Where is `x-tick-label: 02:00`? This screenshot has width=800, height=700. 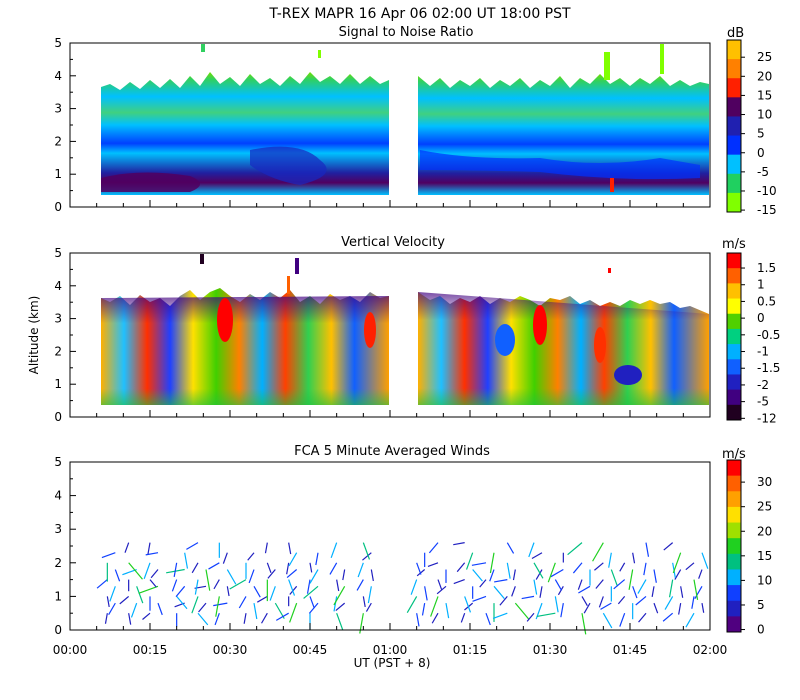 x-tick-label: 02:00 is located at coordinates (710, 650).